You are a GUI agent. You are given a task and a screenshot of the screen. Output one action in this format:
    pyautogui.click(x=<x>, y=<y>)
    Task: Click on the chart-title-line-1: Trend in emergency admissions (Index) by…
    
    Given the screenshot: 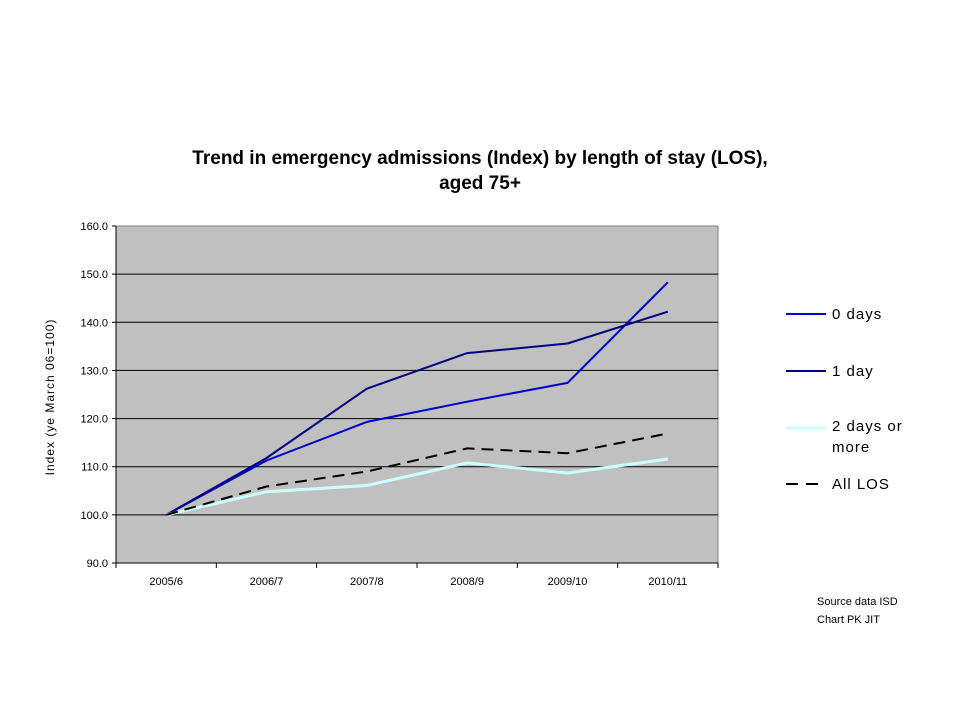 What is the action you would take?
    pyautogui.click(x=480, y=158)
    